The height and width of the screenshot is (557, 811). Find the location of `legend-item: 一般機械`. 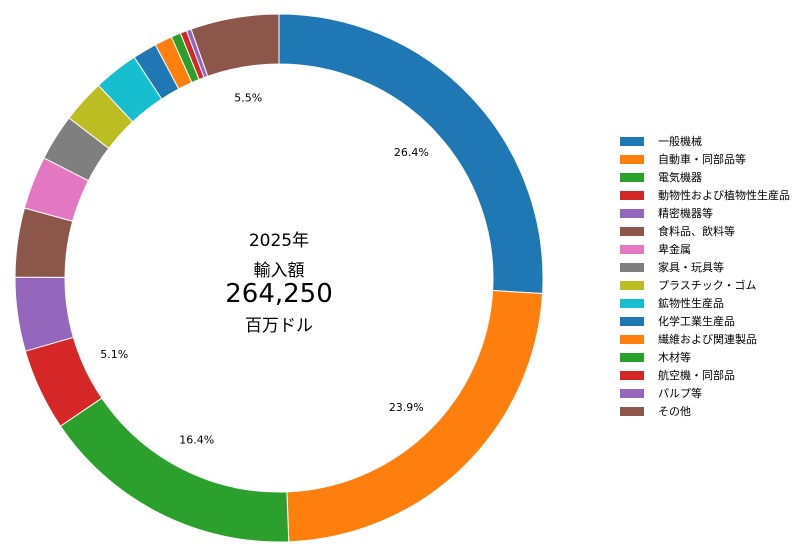

legend-item: 一般機械 is located at coordinates (705, 141).